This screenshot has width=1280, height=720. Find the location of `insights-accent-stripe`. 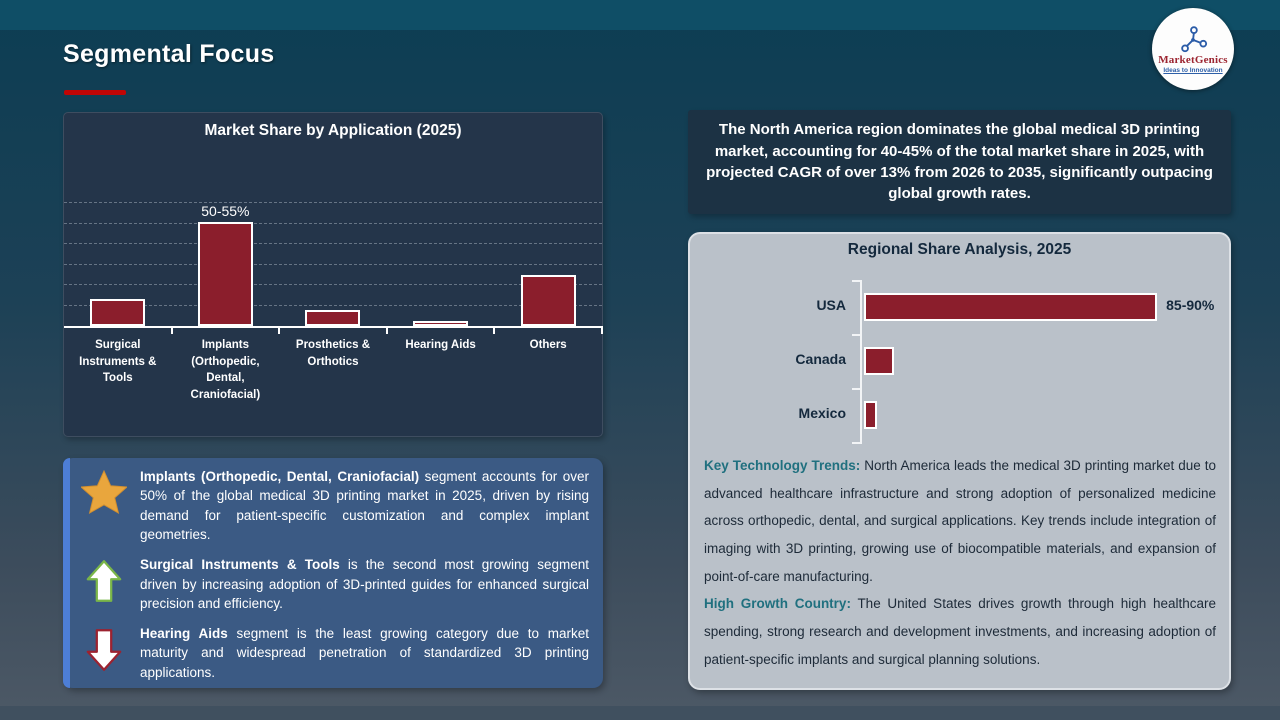

insights-accent-stripe is located at coordinates (66, 573).